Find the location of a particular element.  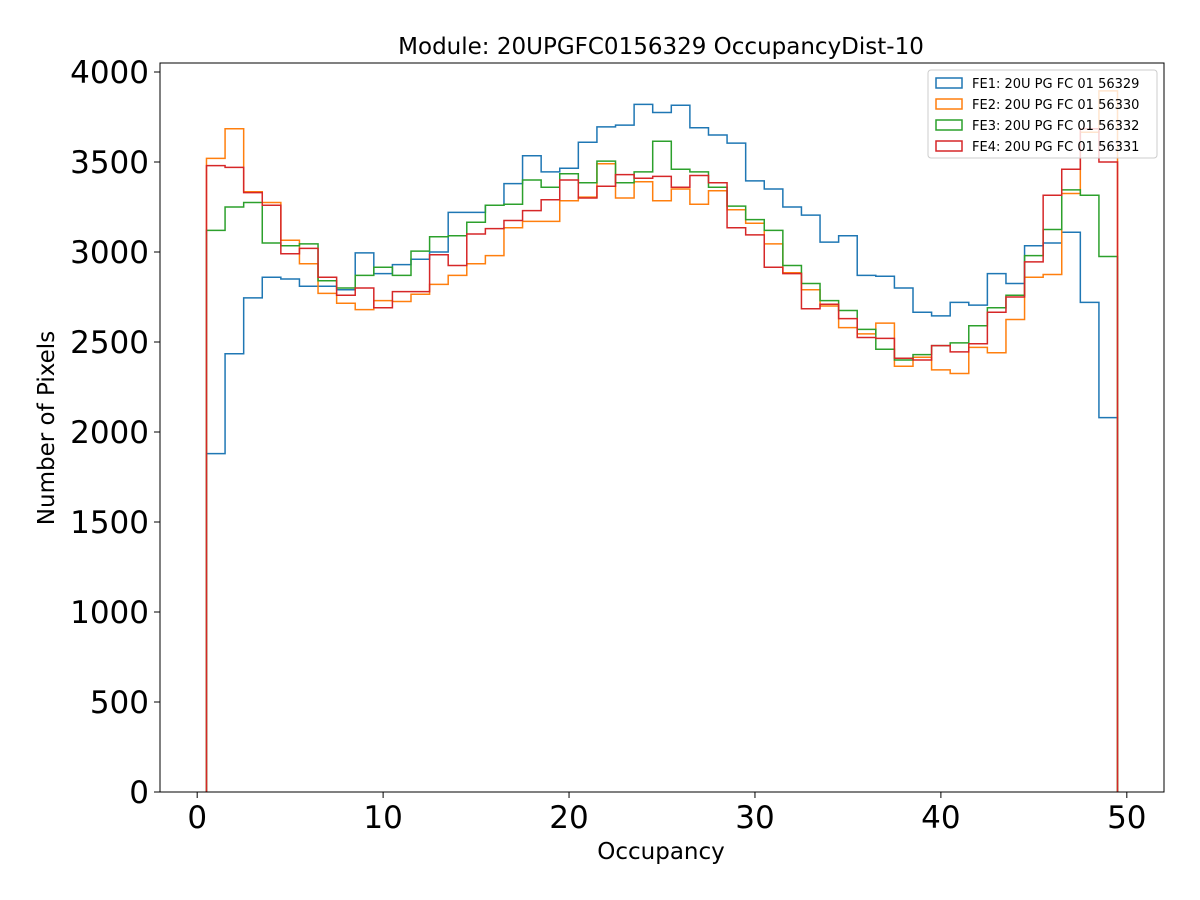

y-axis-label: Number of Pixels is located at coordinates (47, 428).